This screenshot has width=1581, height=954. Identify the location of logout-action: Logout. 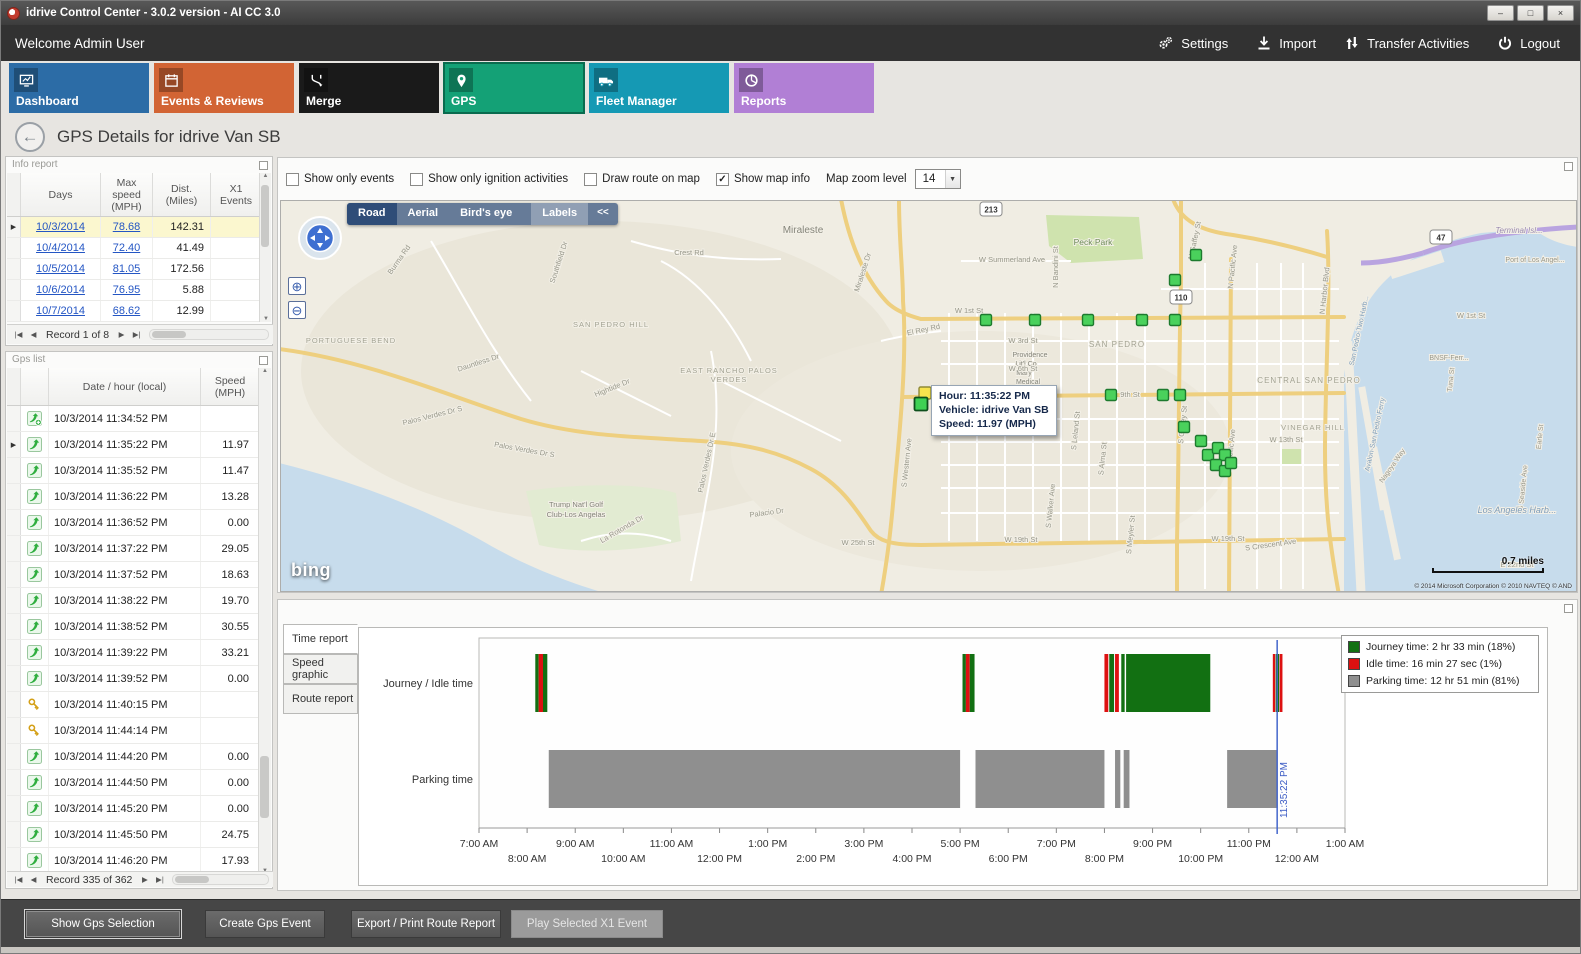
(1528, 43).